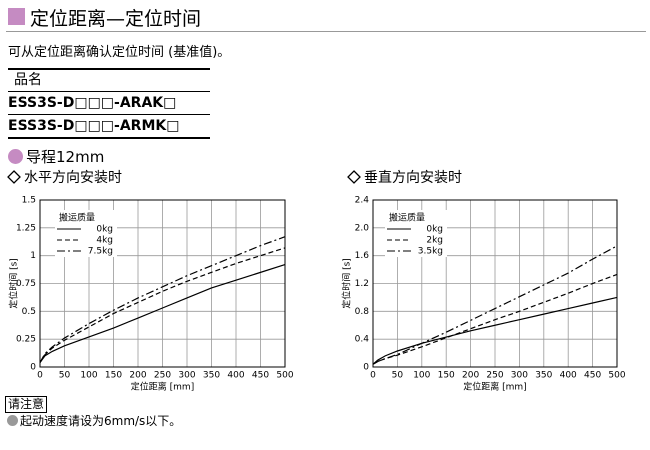 This screenshot has width=650, height=450. Describe the element at coordinates (29, 201) in the screenshot. I see `y-tick-label: 1.5` at that location.